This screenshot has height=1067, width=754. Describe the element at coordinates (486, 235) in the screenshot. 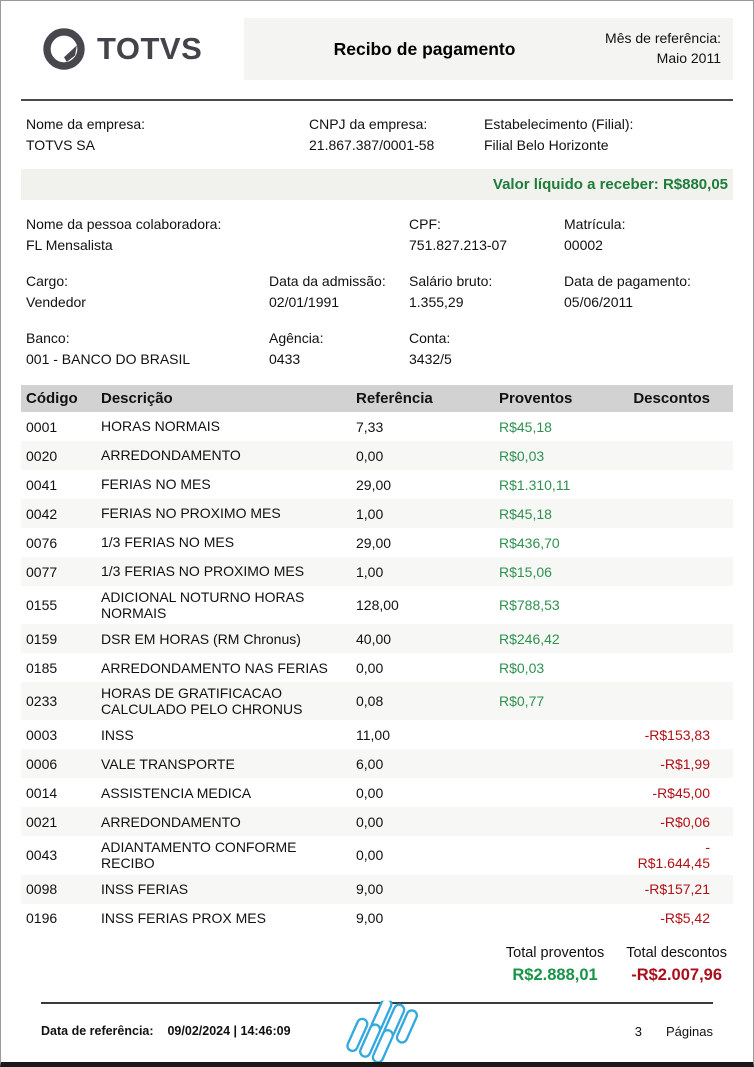

I see `employee-cpf-field: CPF: 751.827.213-07` at that location.